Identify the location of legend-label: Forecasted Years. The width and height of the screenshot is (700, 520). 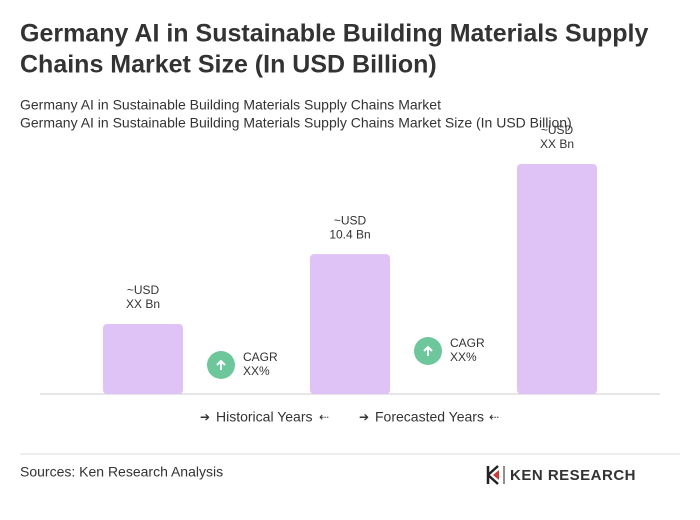
(429, 417).